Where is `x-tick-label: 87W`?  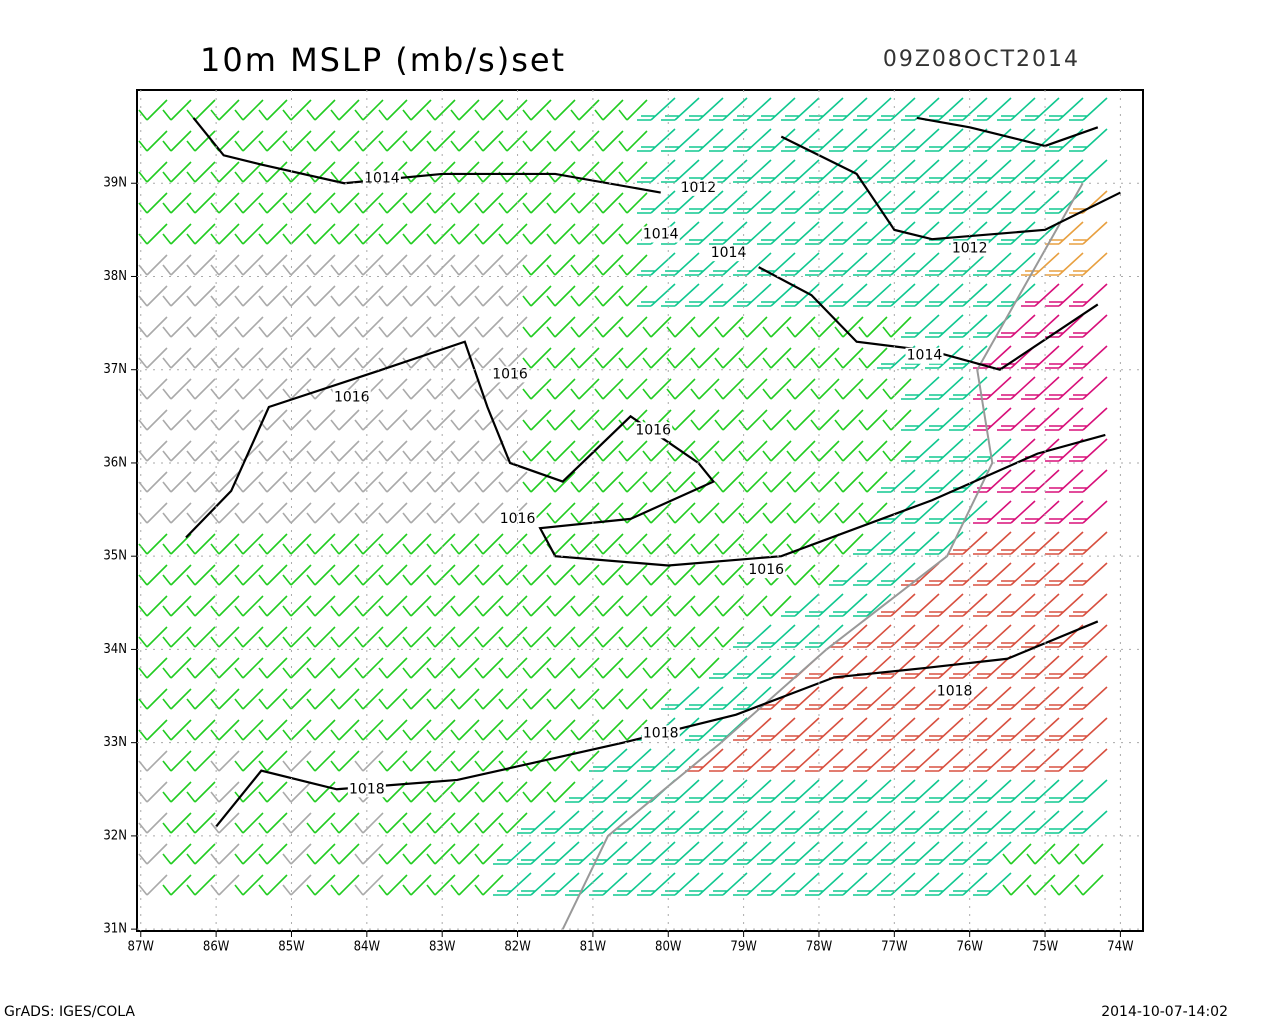
x-tick-label: 87W is located at coordinates (141, 947).